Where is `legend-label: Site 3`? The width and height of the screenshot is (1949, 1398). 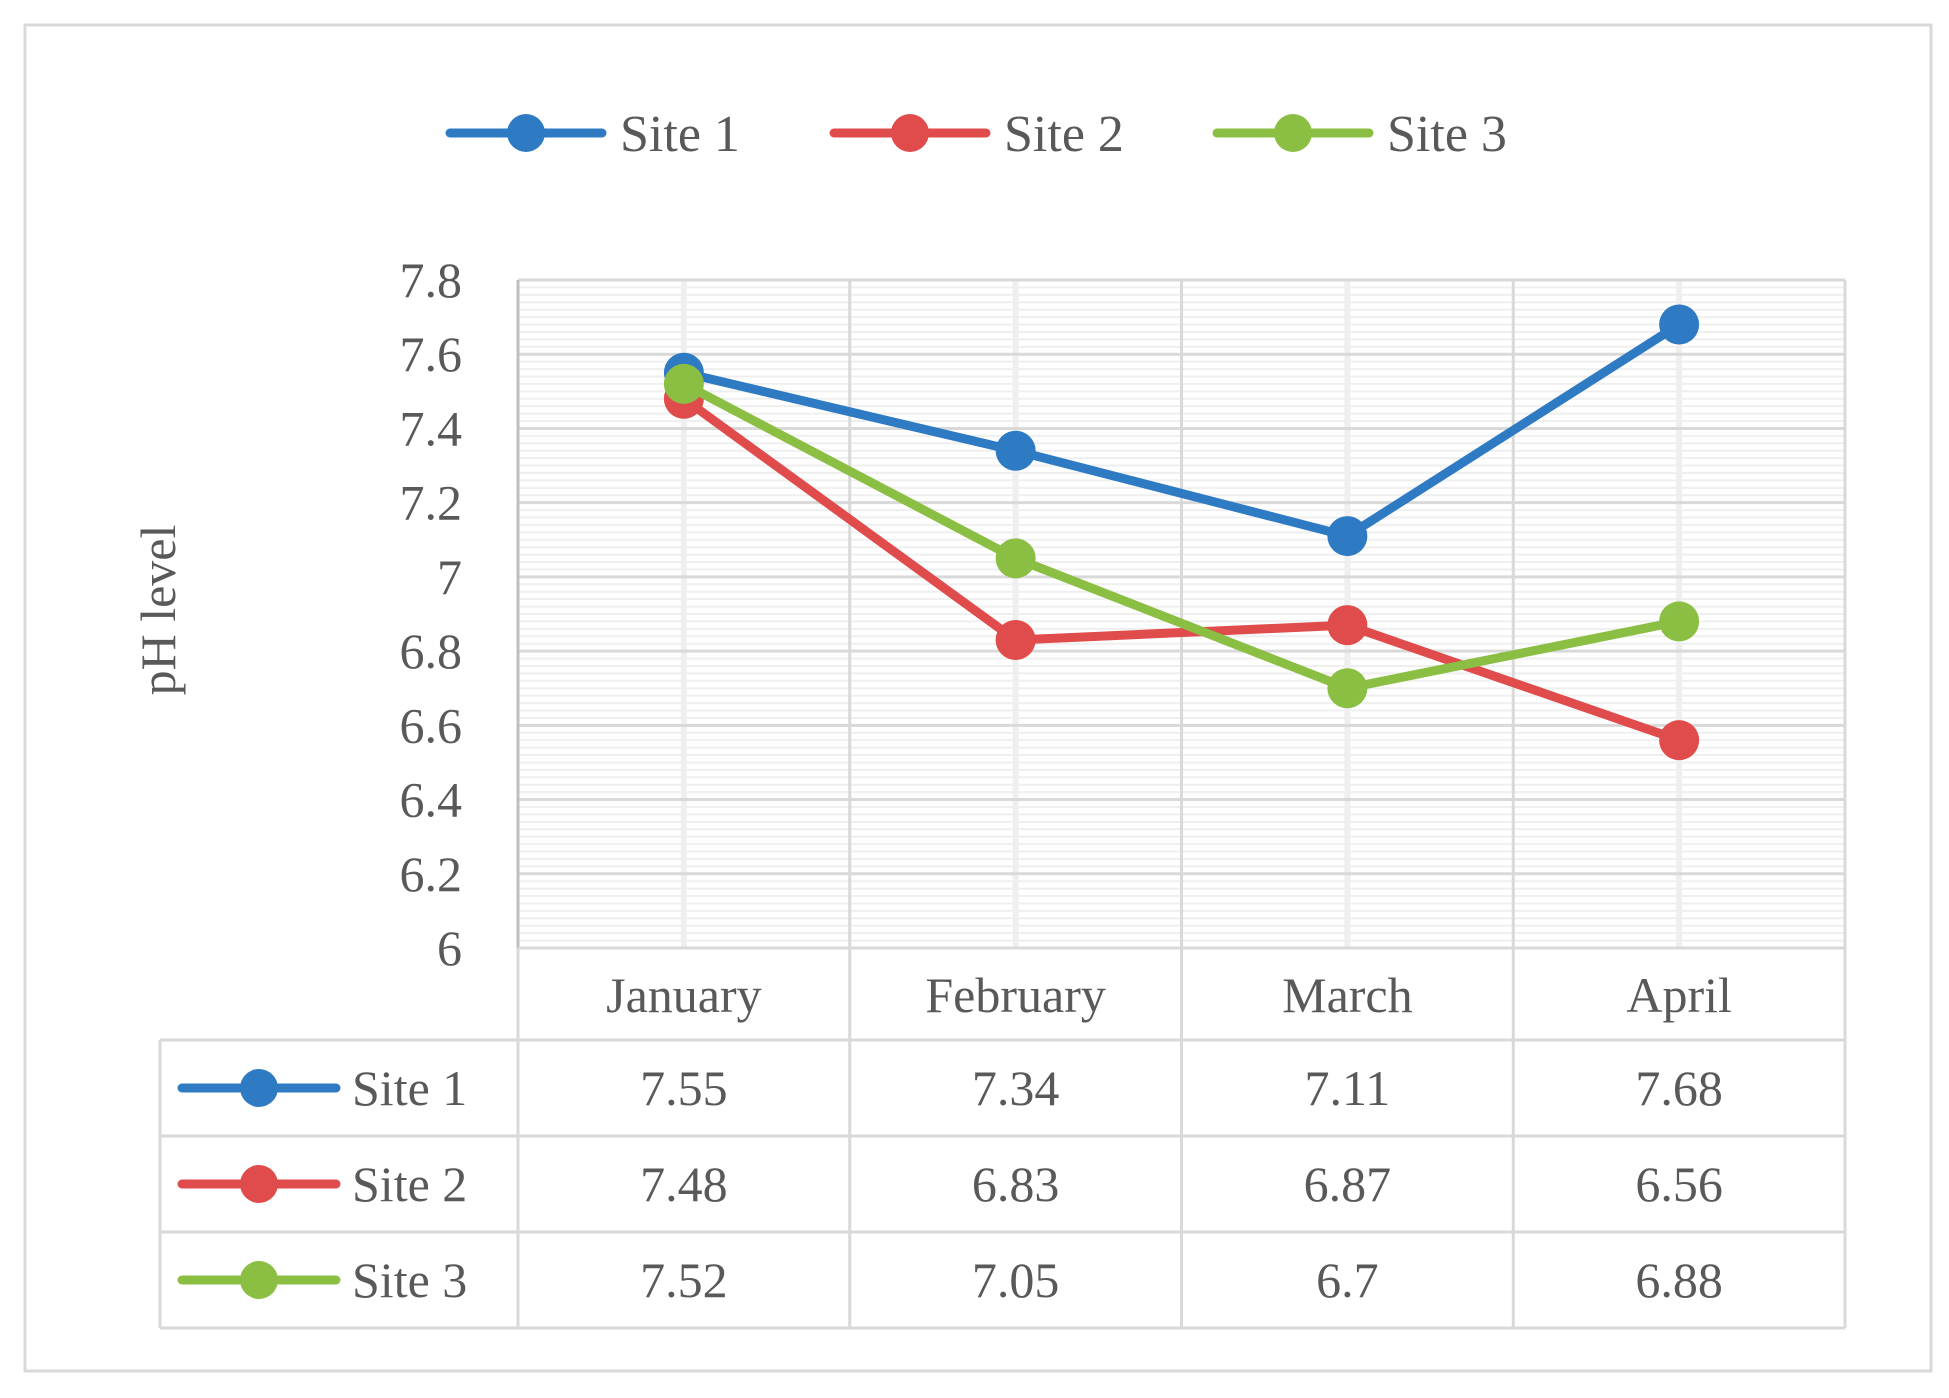 legend-label: Site 3 is located at coordinates (1447, 134).